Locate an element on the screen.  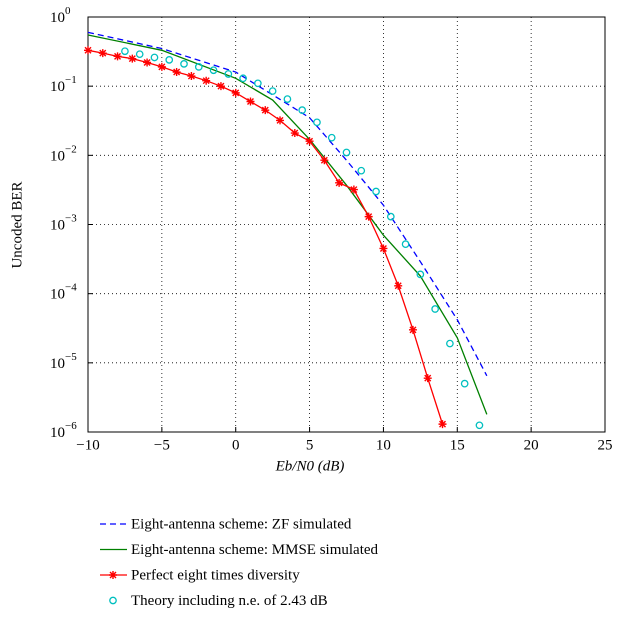
legend-label: Eight-antenna scheme: MMSE simulated is located at coordinates (255, 550).